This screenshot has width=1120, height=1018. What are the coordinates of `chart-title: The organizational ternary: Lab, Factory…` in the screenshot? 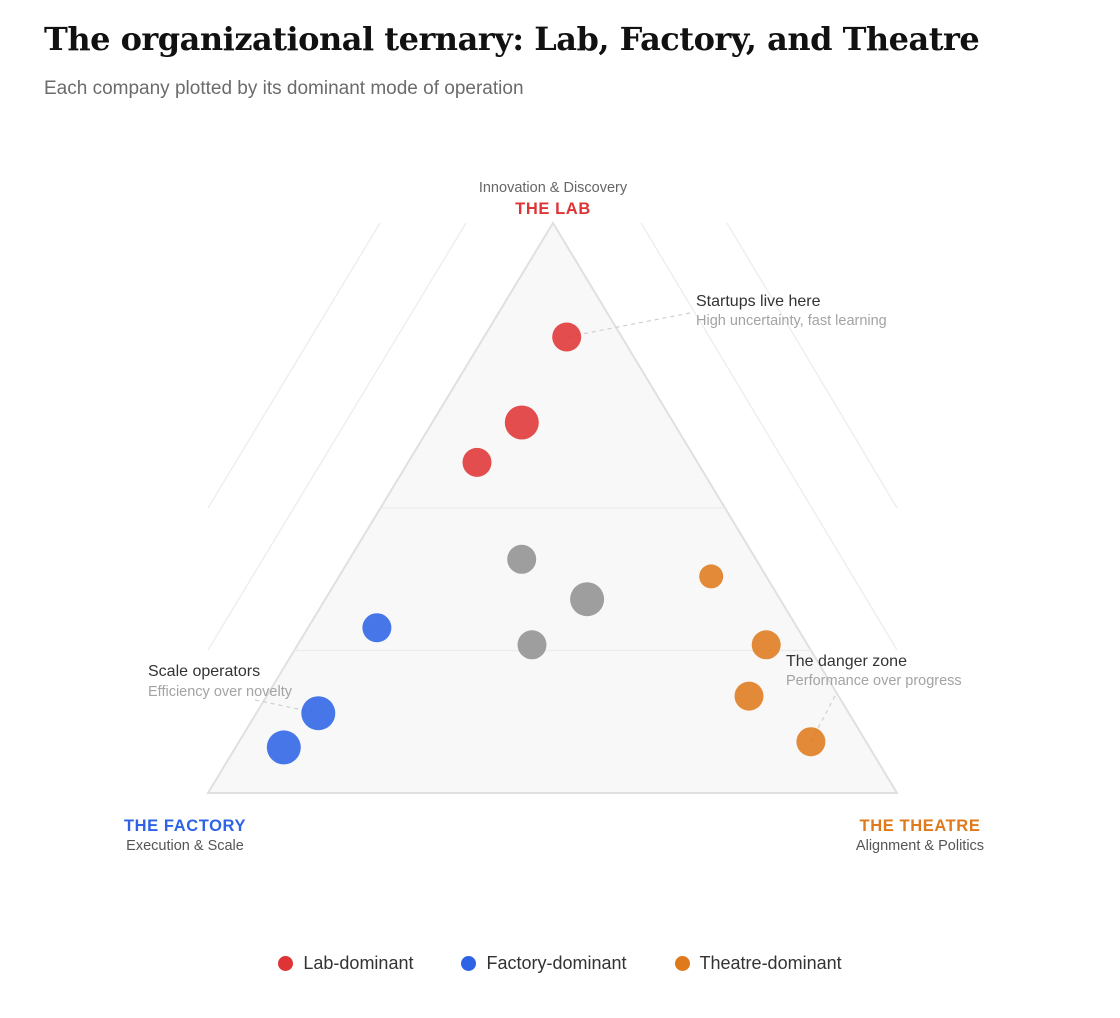 It's located at (512, 39).